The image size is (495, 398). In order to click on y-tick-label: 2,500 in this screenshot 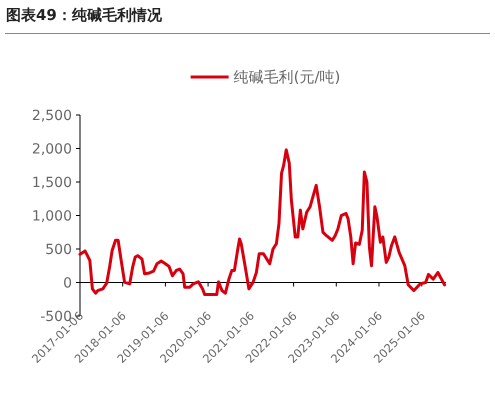, I will do `click(52, 116)`.